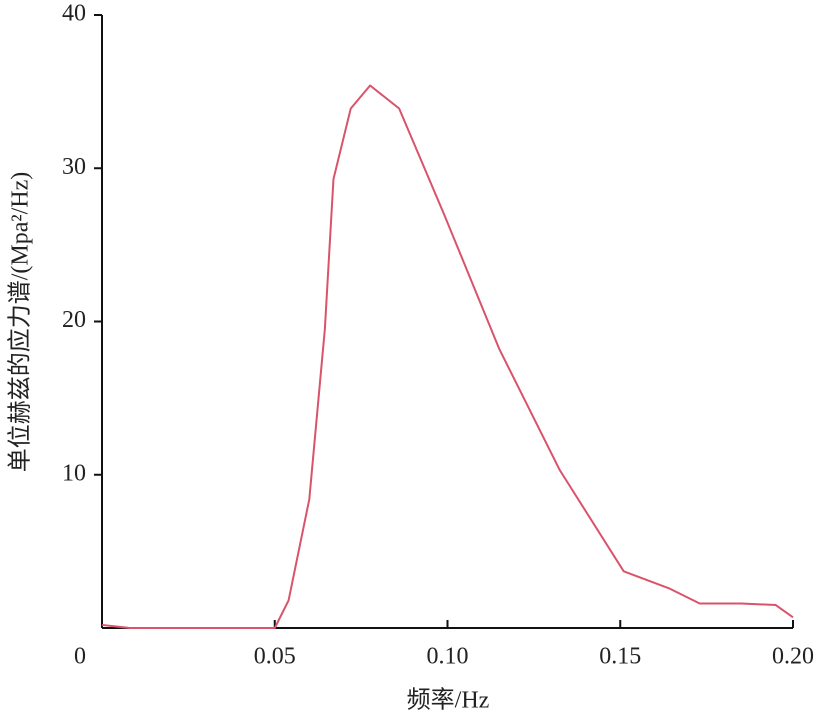 The height and width of the screenshot is (722, 822). What do you see at coordinates (74, 320) in the screenshot?
I see `y-tick-label: 20` at bounding box center [74, 320].